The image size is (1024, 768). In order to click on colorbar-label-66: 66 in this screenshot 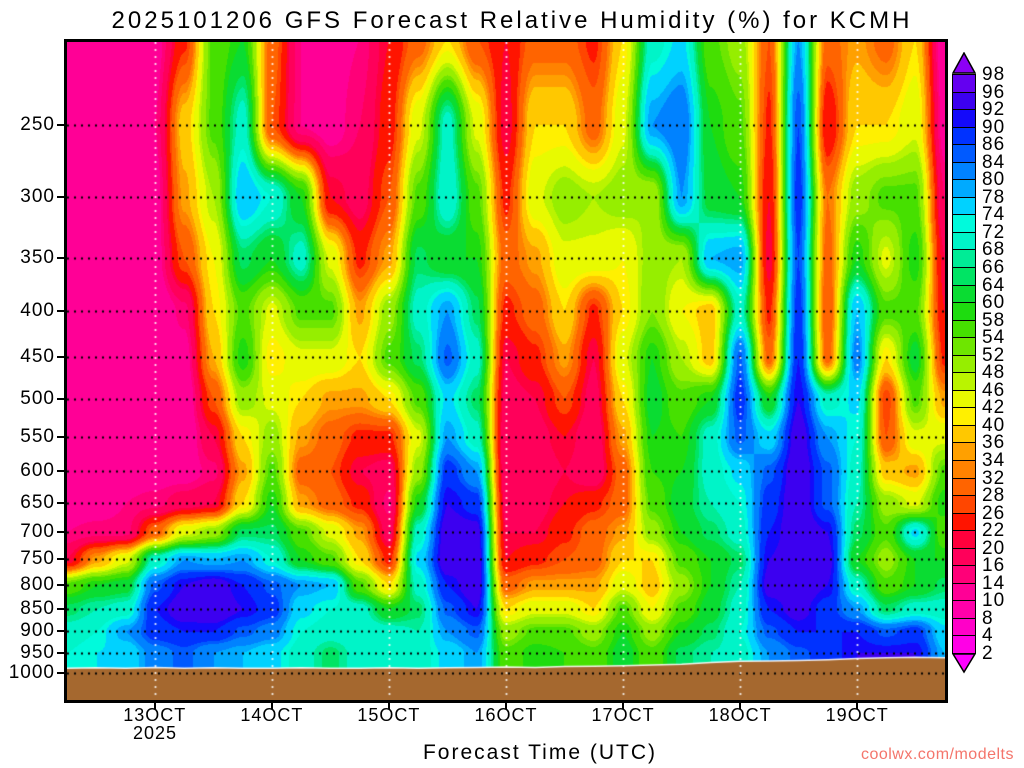, I will do `click(994, 267)`.